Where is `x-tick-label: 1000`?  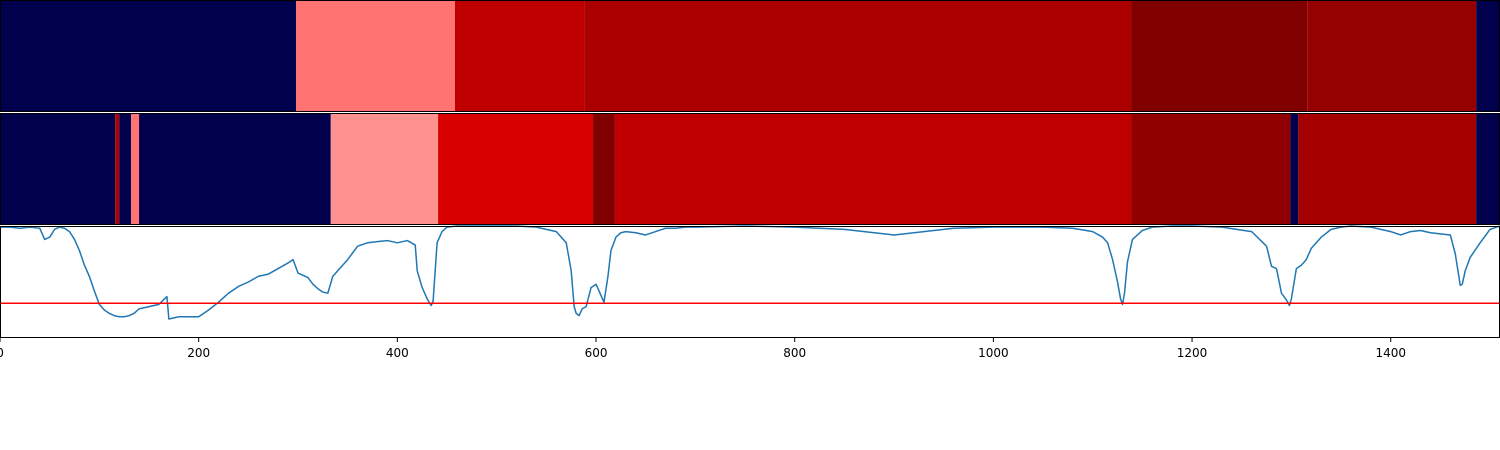 x-tick-label: 1000 is located at coordinates (993, 353).